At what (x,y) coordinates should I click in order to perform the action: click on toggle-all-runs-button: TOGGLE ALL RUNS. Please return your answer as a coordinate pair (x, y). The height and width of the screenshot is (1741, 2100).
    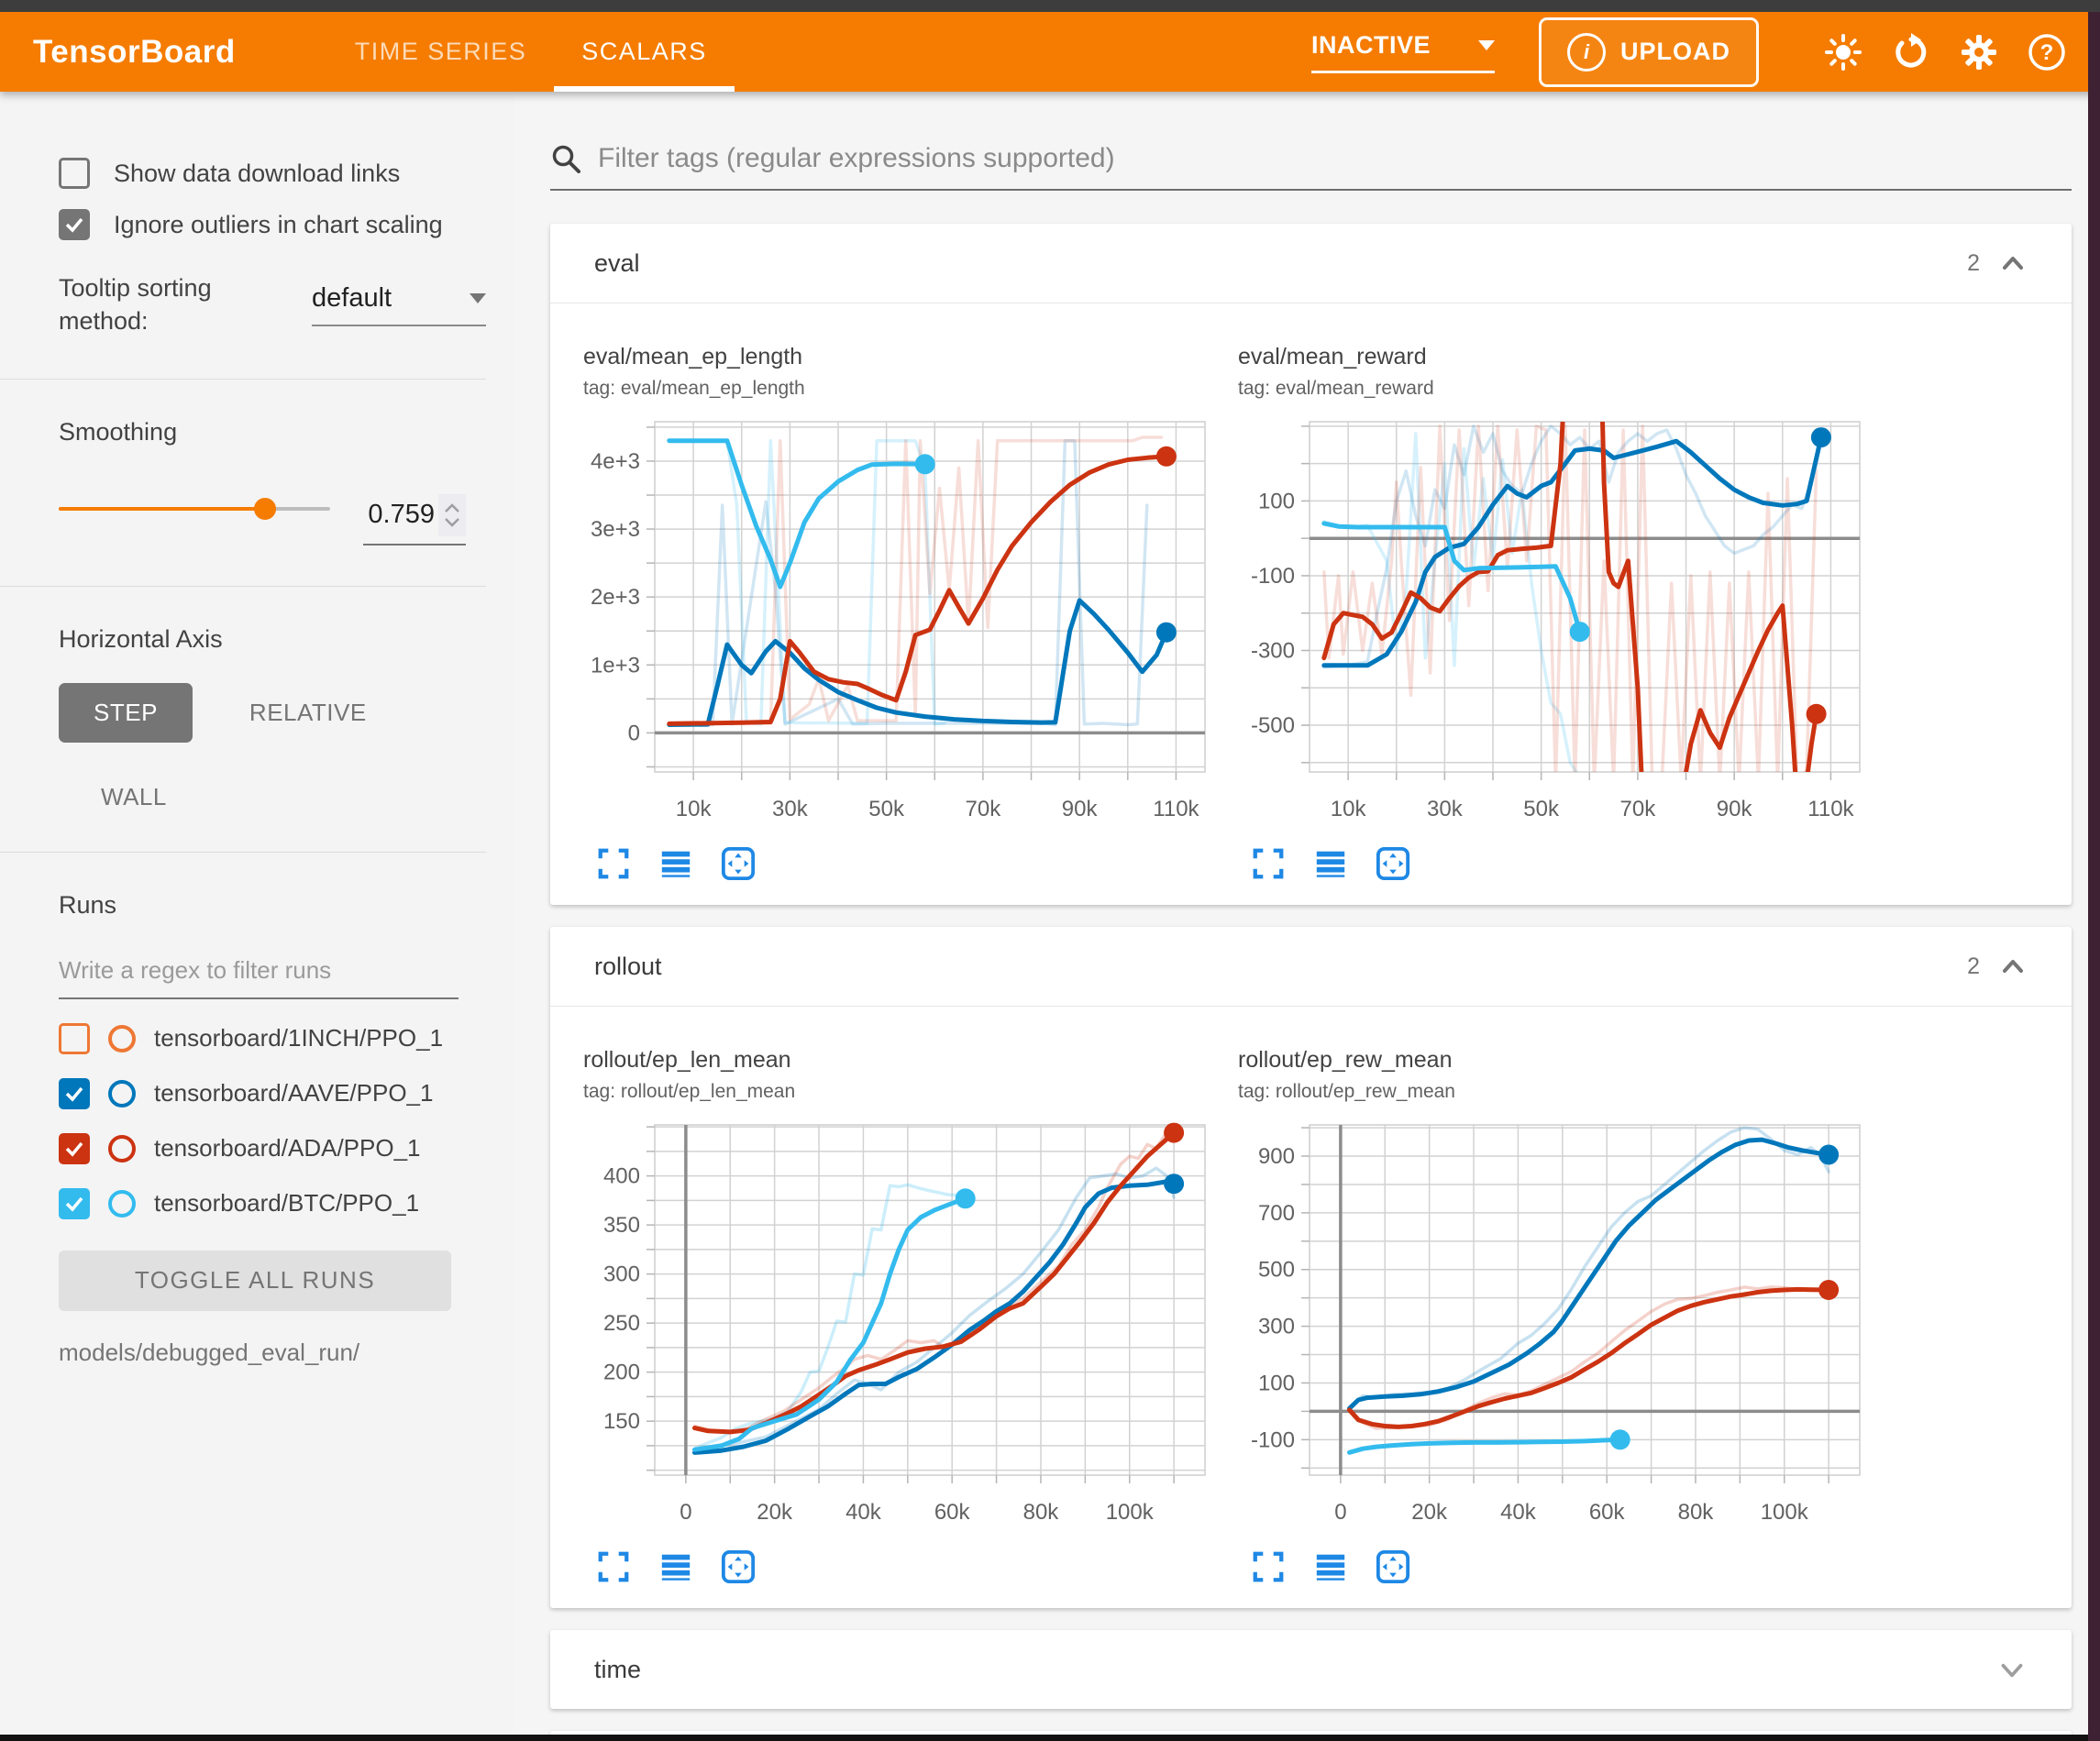
    Looking at the image, I should click on (255, 1280).